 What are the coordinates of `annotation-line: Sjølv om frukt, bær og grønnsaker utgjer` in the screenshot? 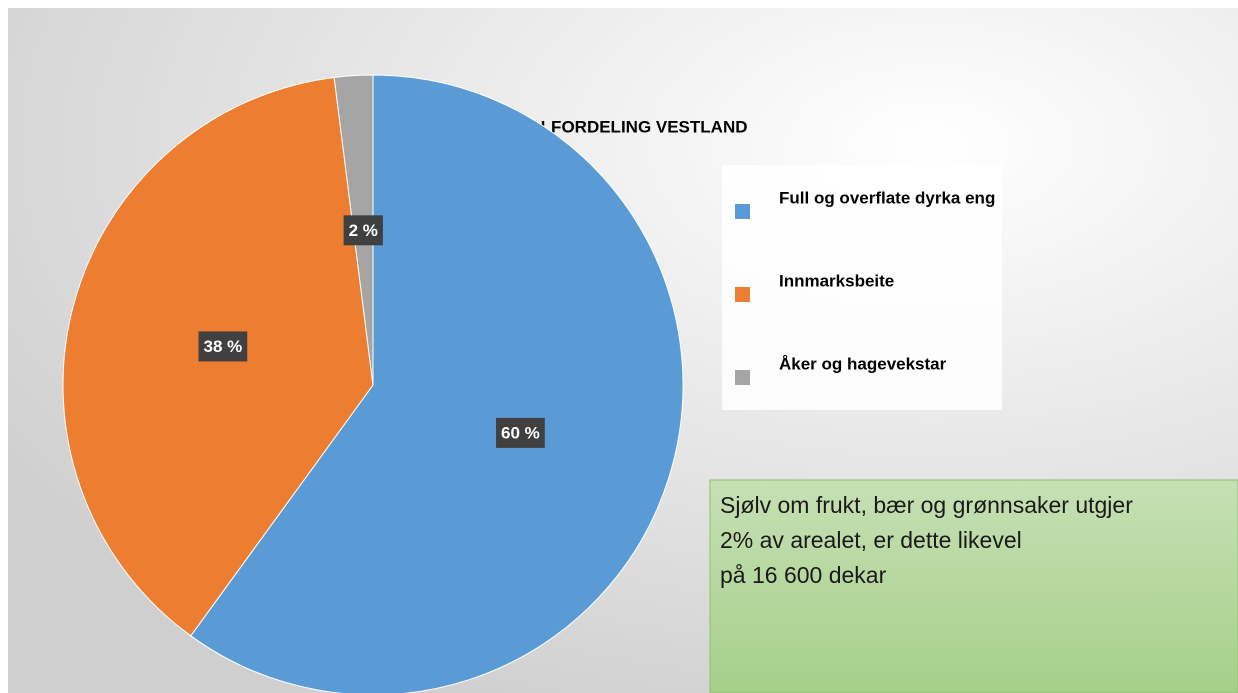 It's located at (926, 505).